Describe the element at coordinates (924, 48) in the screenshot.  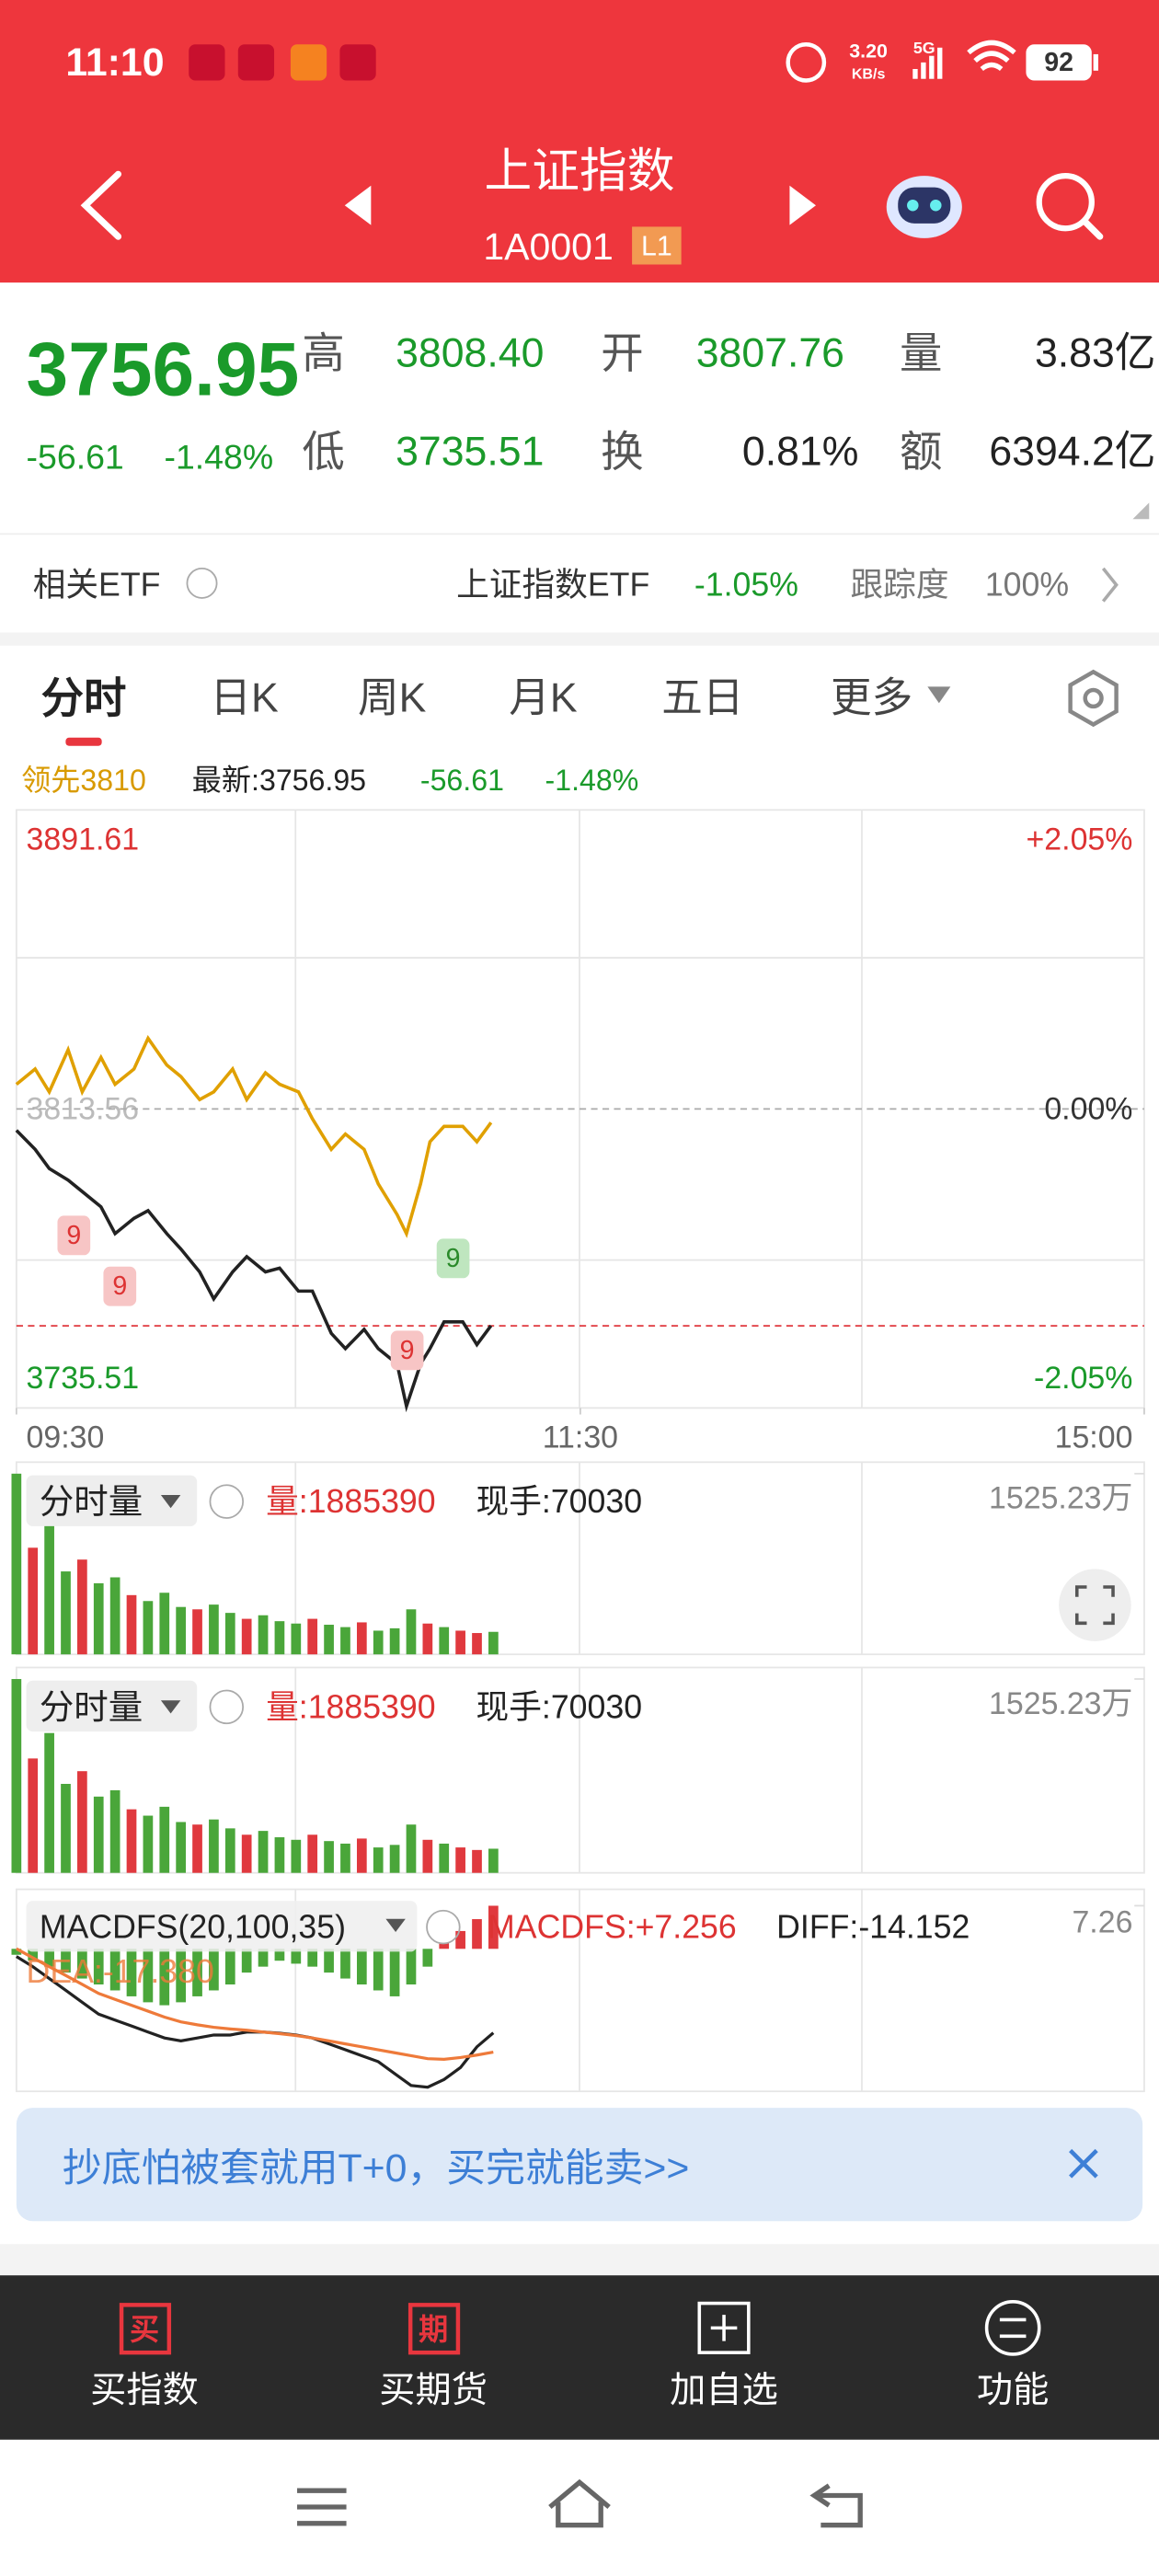
I see `network-type: 5G` at that location.